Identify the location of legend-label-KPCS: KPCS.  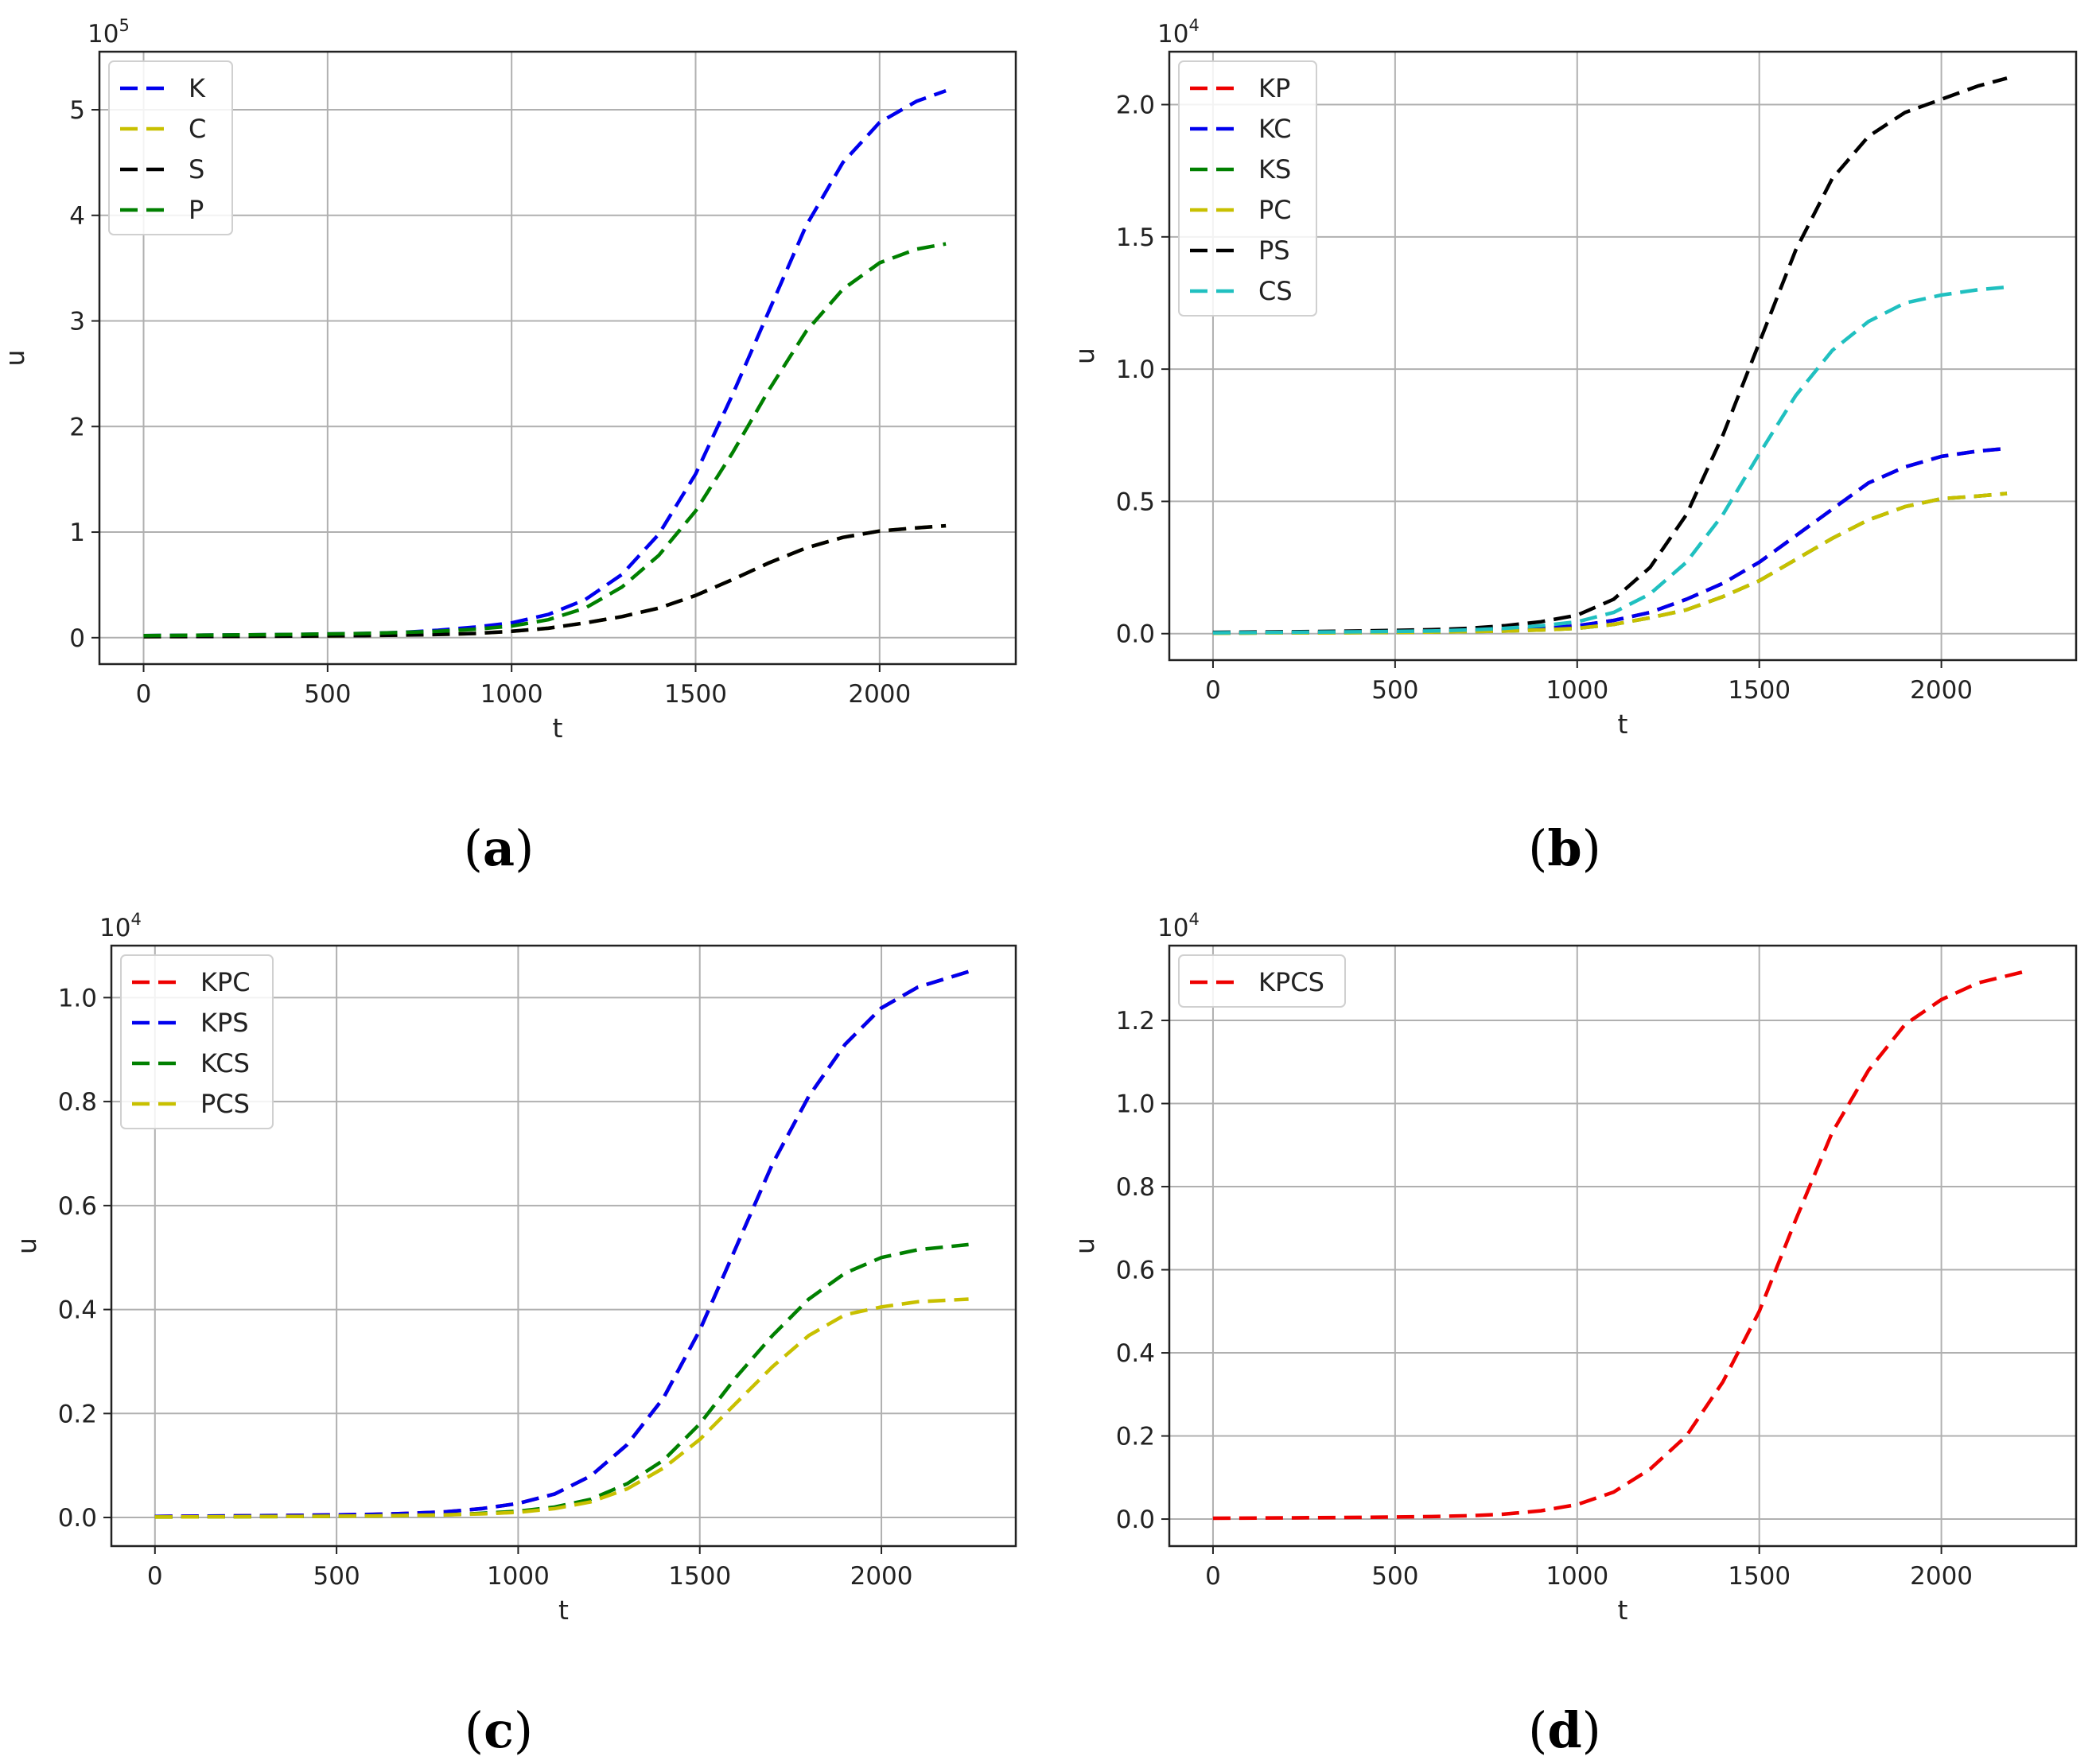
(1291, 982).